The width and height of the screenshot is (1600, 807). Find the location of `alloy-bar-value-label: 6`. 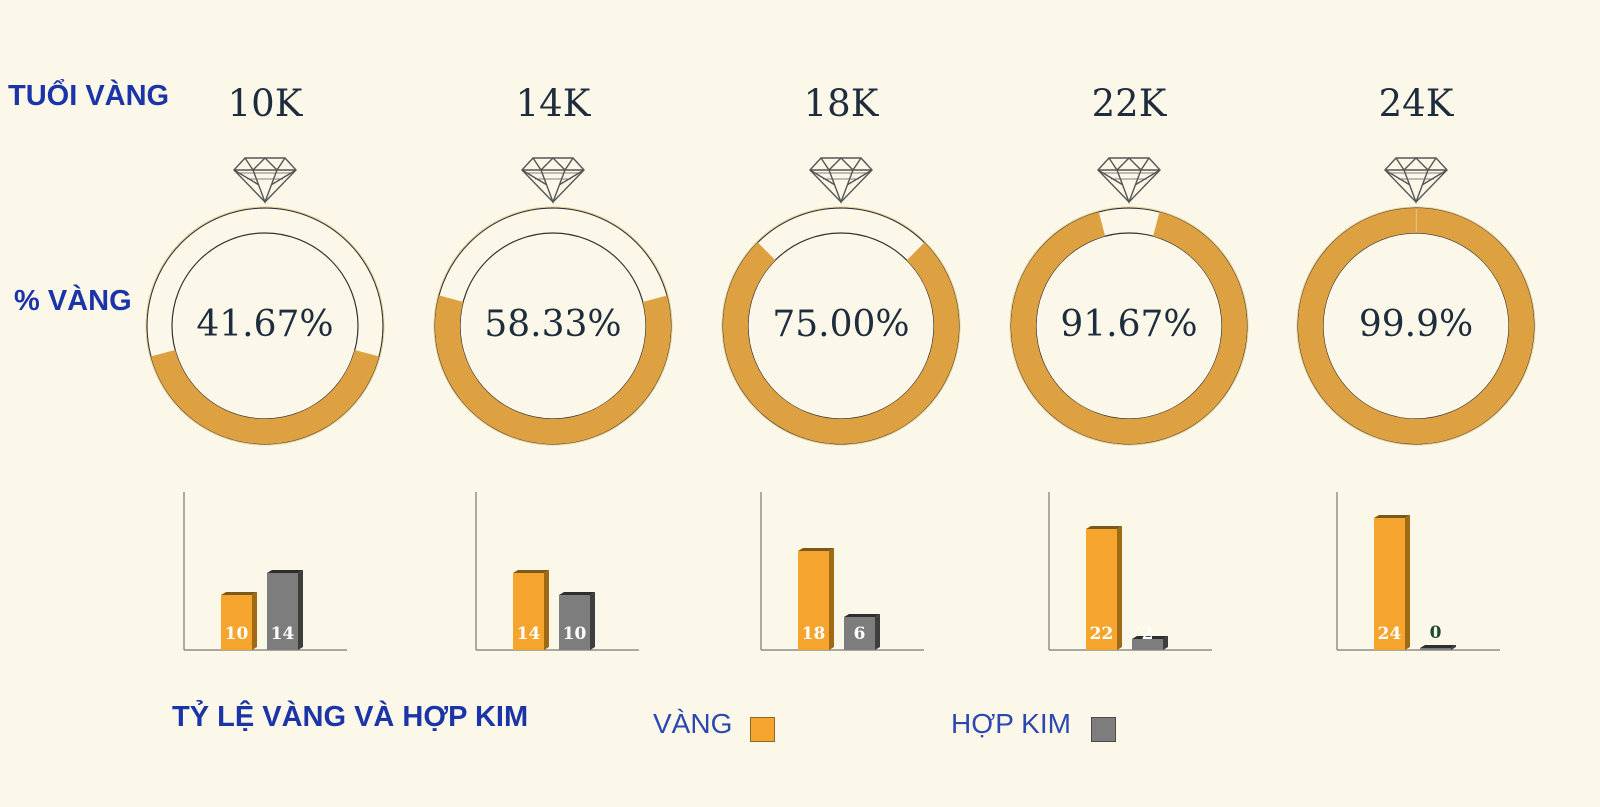

alloy-bar-value-label: 6 is located at coordinates (860, 634).